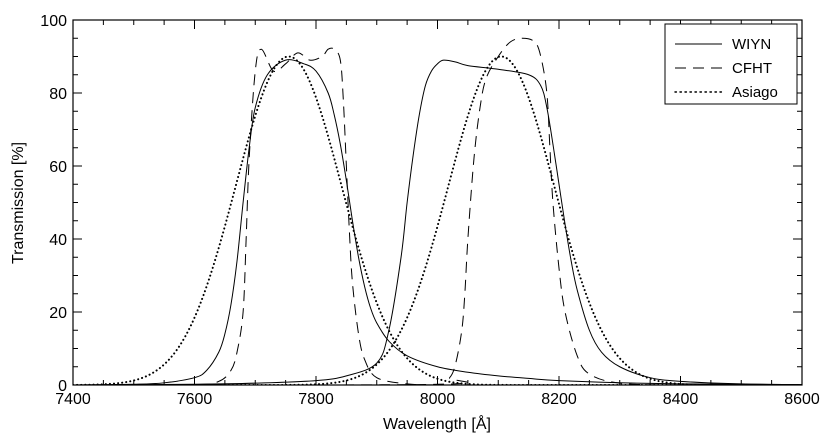 This screenshot has height=439, width=830. What do you see at coordinates (58, 94) in the screenshot?
I see `y-tick-label: 80` at bounding box center [58, 94].